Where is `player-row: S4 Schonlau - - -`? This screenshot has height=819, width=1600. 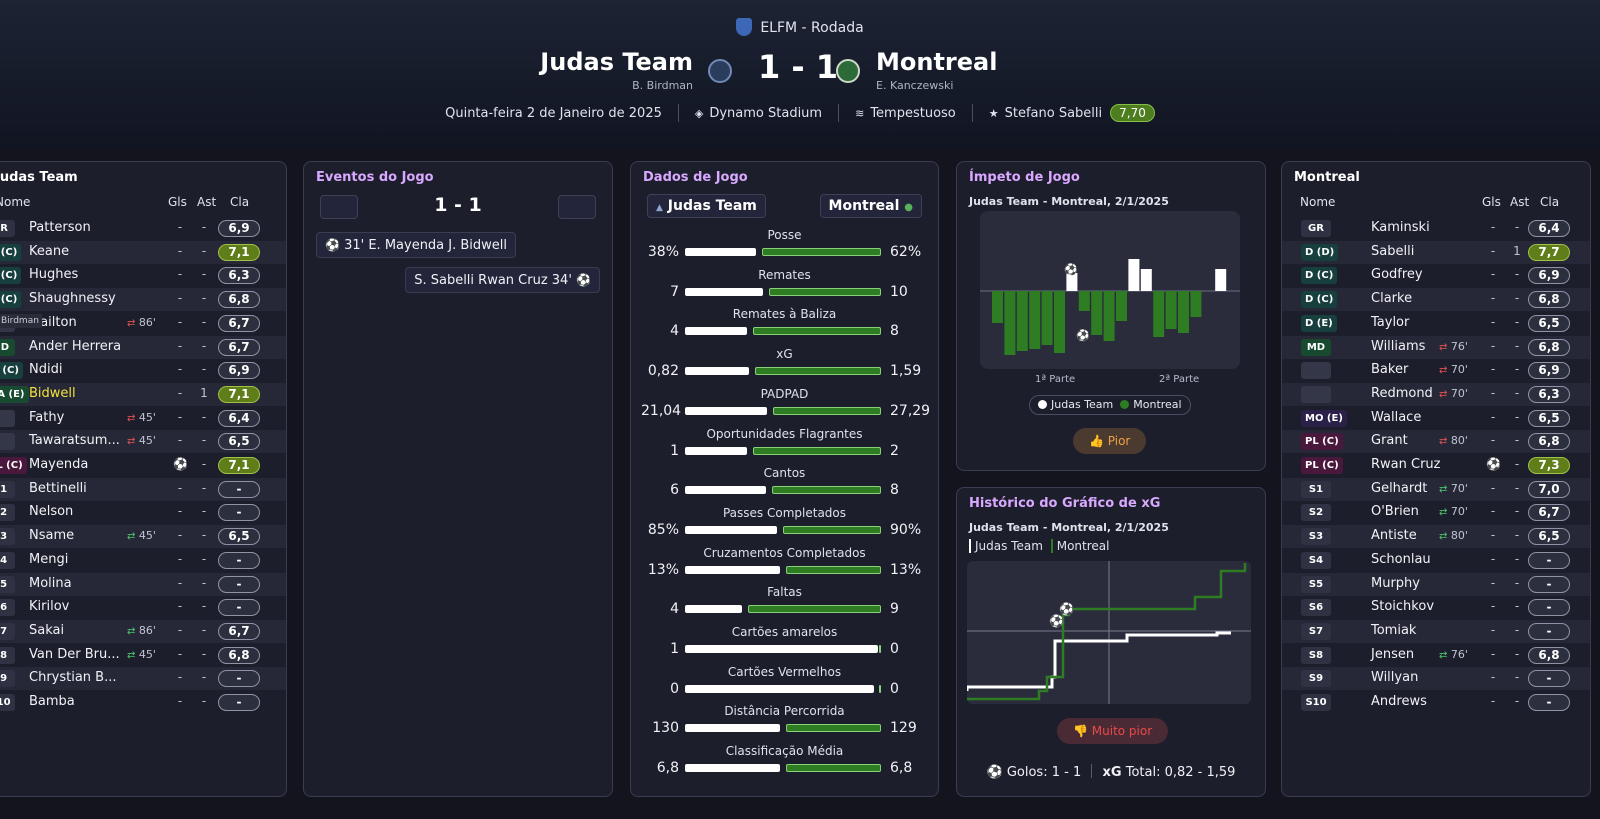
player-row: S4 Schonlau - - - is located at coordinates (1436, 560).